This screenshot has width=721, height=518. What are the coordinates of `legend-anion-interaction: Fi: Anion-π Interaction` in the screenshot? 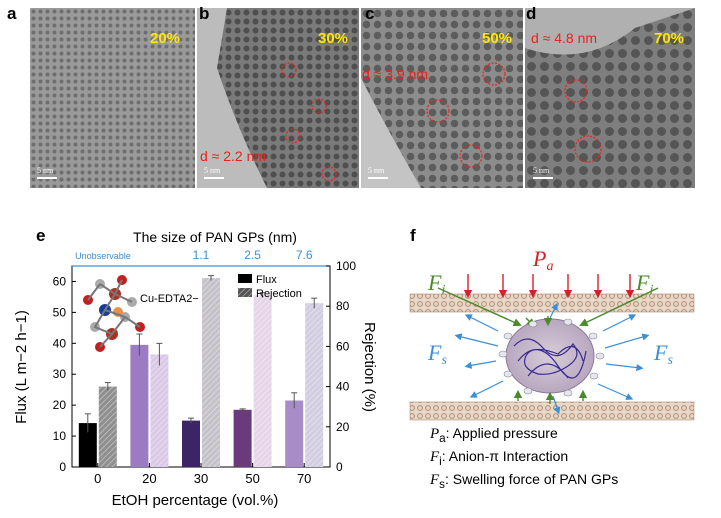 It's located at (499, 458).